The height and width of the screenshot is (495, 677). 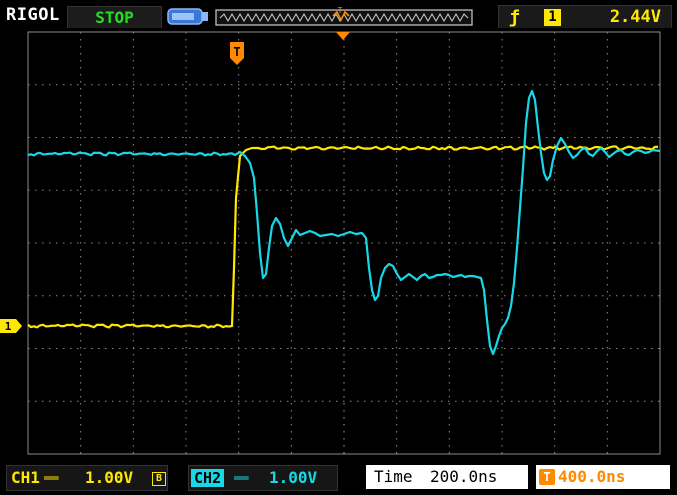 I want to click on ch1-label: CH1, so click(x=25, y=477).